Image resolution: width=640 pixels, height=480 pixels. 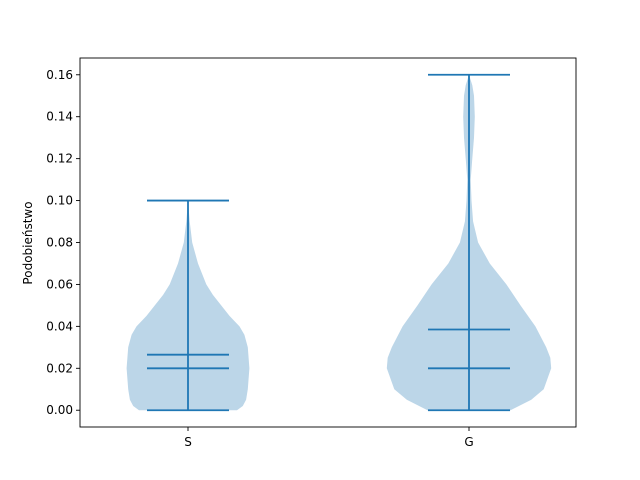 I want to click on y-tick-label: 0.02, so click(x=59, y=368).